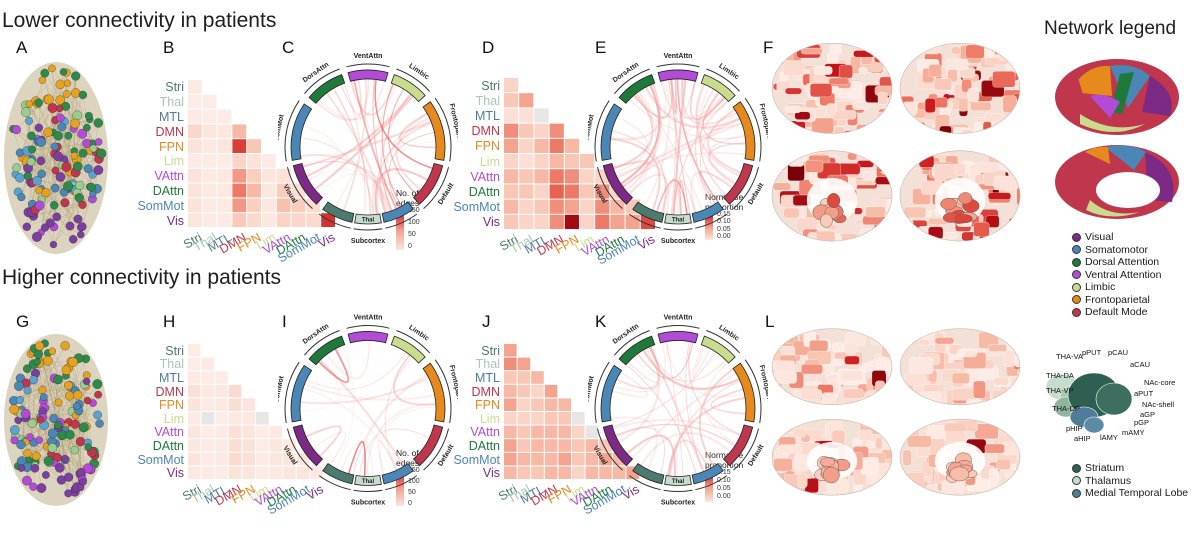 The image size is (1191, 540). I want to click on subcortex-label: aCAU, so click(1140, 364).